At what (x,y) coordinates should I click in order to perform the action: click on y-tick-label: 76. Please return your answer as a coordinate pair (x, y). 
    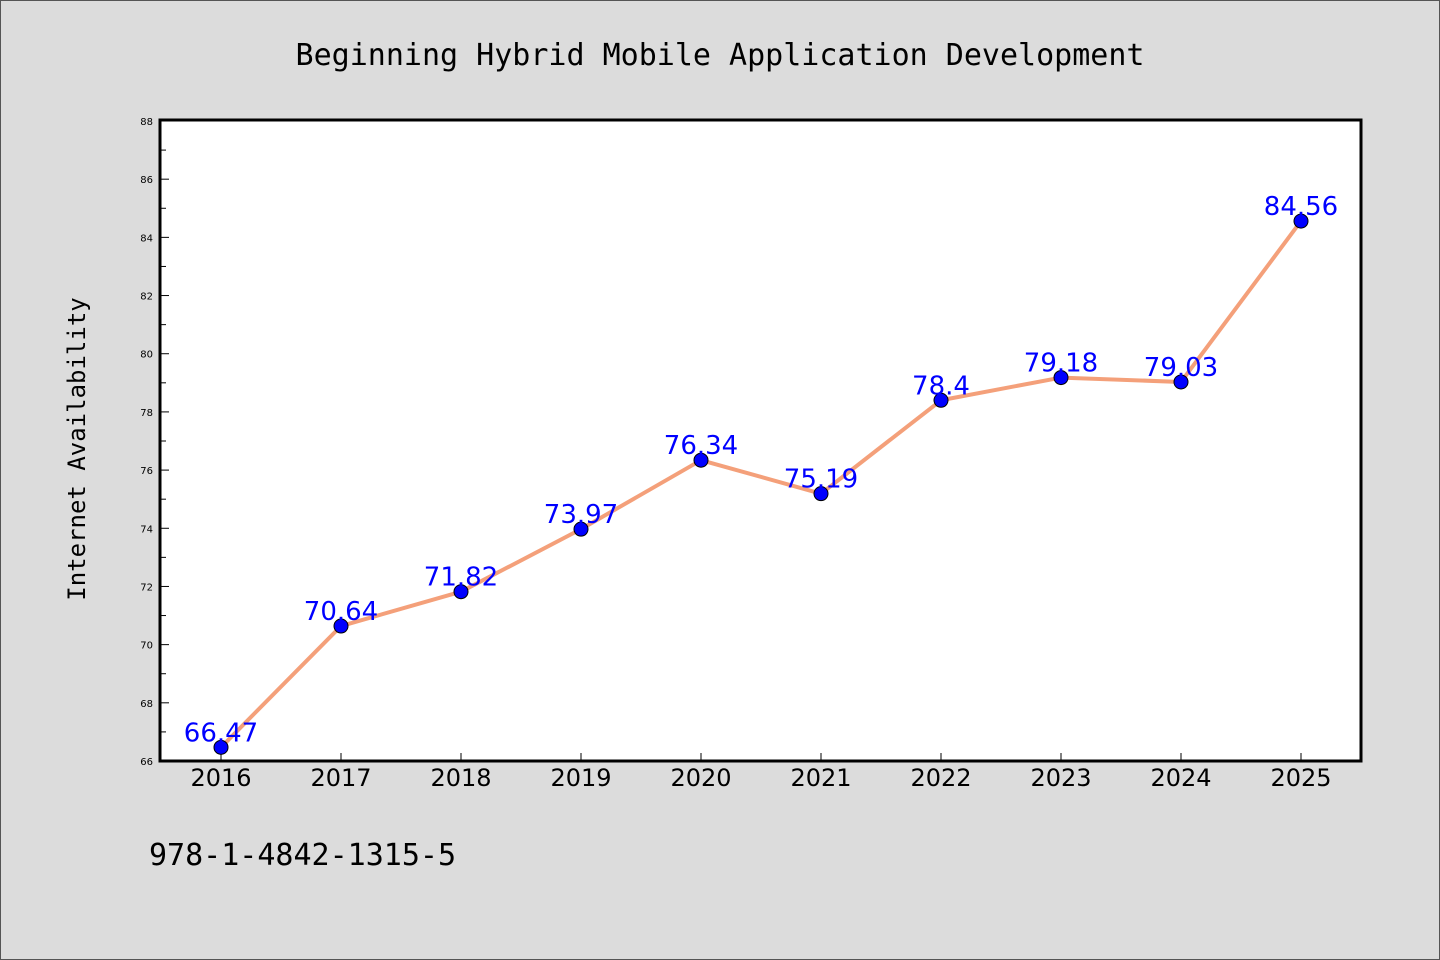
    Looking at the image, I should click on (146, 471).